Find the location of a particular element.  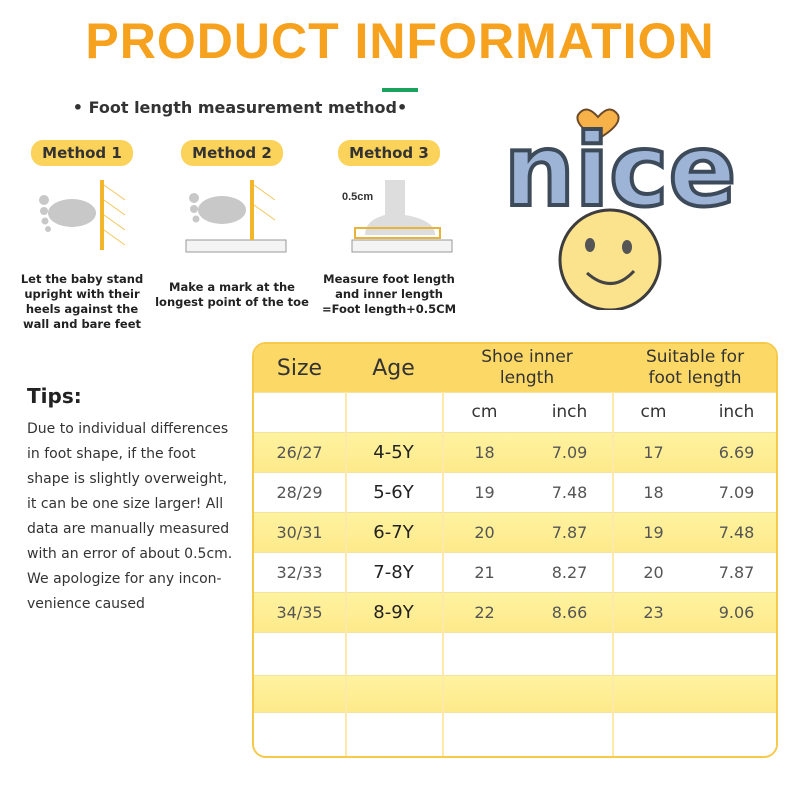

tips-line: We apologize for any incon- is located at coordinates (124, 579).